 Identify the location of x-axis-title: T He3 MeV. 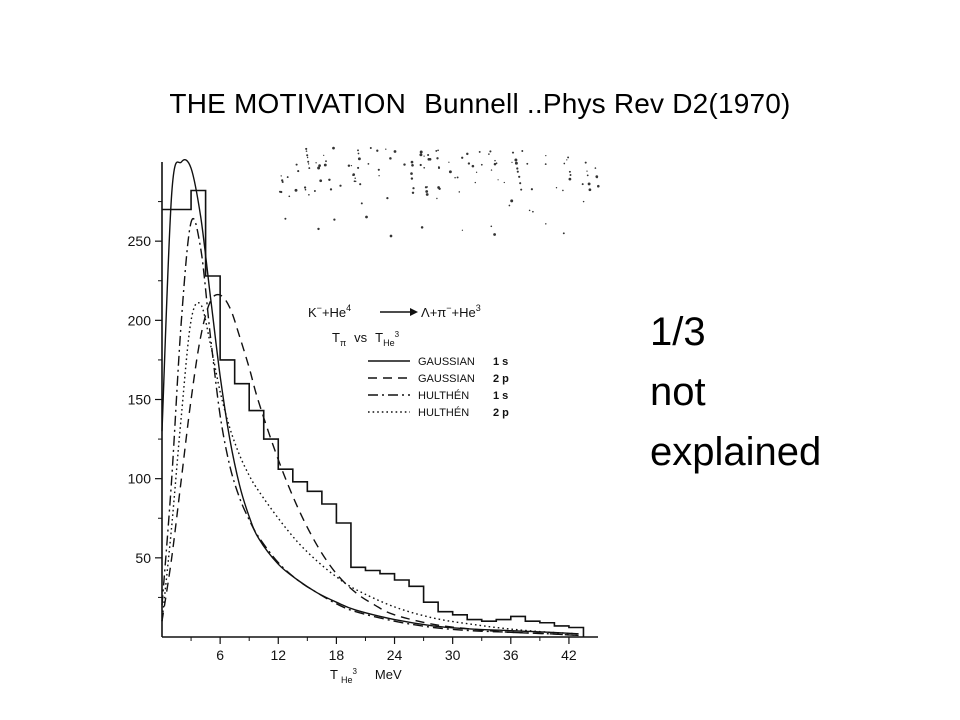
(366, 676).